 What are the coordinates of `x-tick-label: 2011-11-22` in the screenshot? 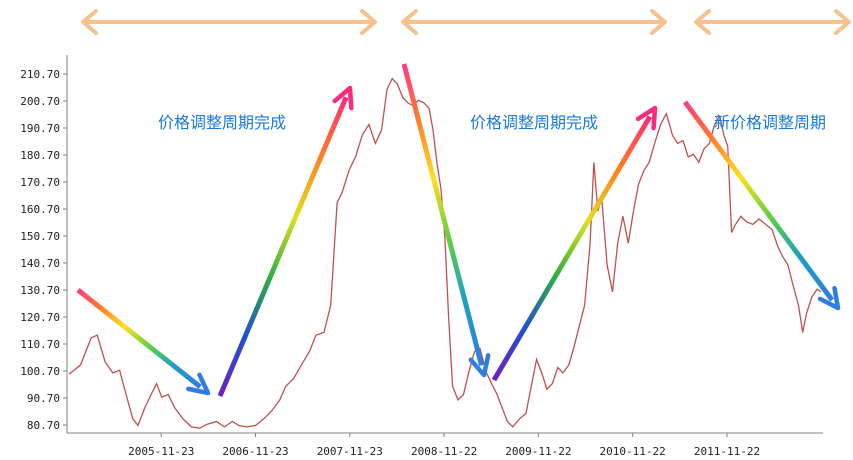 It's located at (727, 451).